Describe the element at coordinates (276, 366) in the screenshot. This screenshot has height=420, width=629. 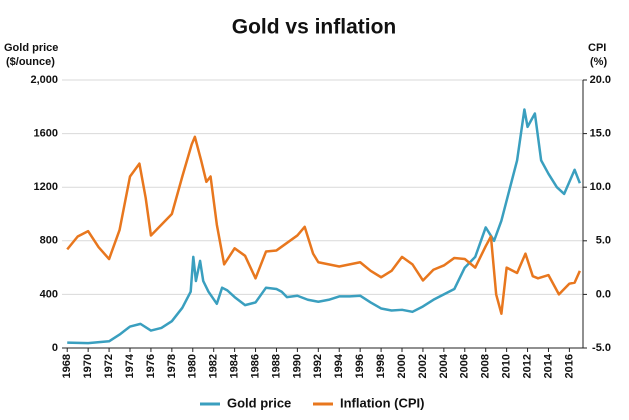
I see `x-tick-label: 1988` at that location.